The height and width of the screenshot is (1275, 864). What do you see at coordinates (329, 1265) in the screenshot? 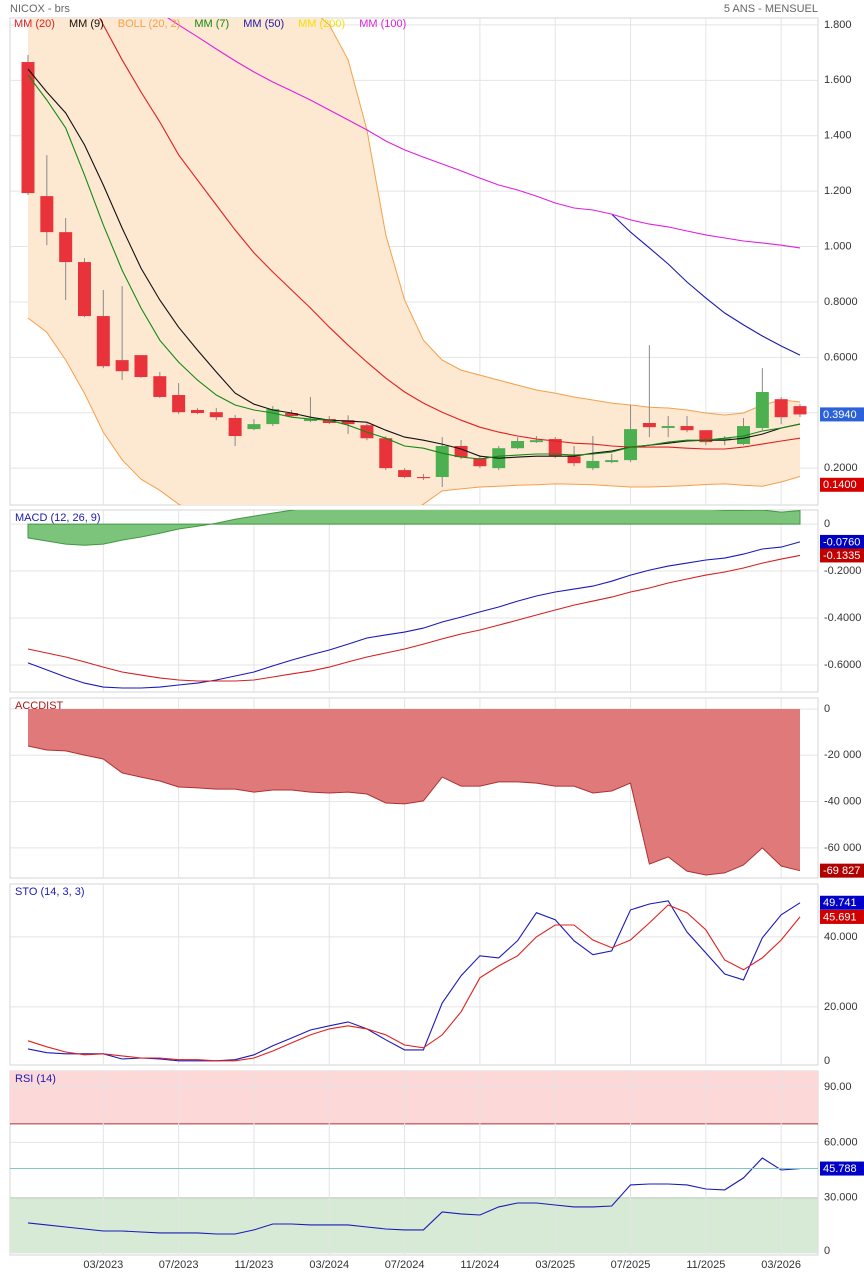
I see `x-tick-label: 03/2024` at bounding box center [329, 1265].